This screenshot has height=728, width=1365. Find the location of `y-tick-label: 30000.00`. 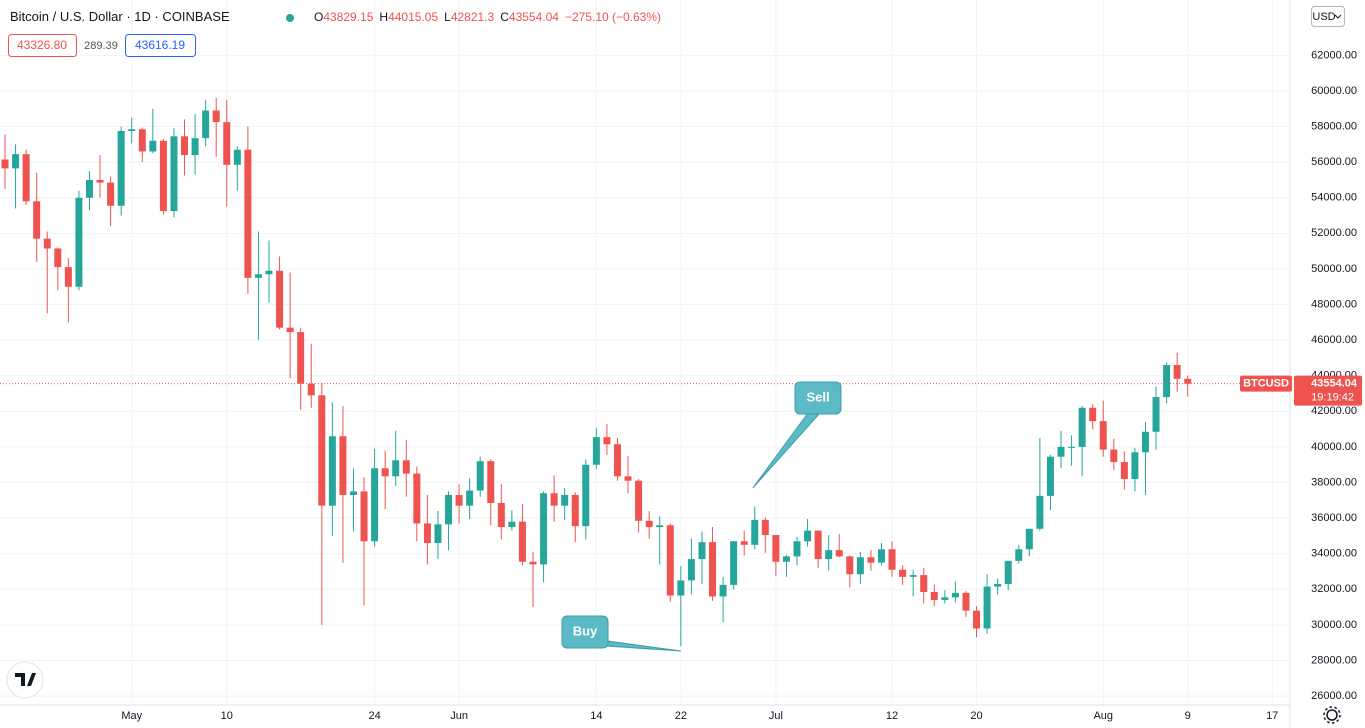

y-tick-label: 30000.00 is located at coordinates (1334, 625).